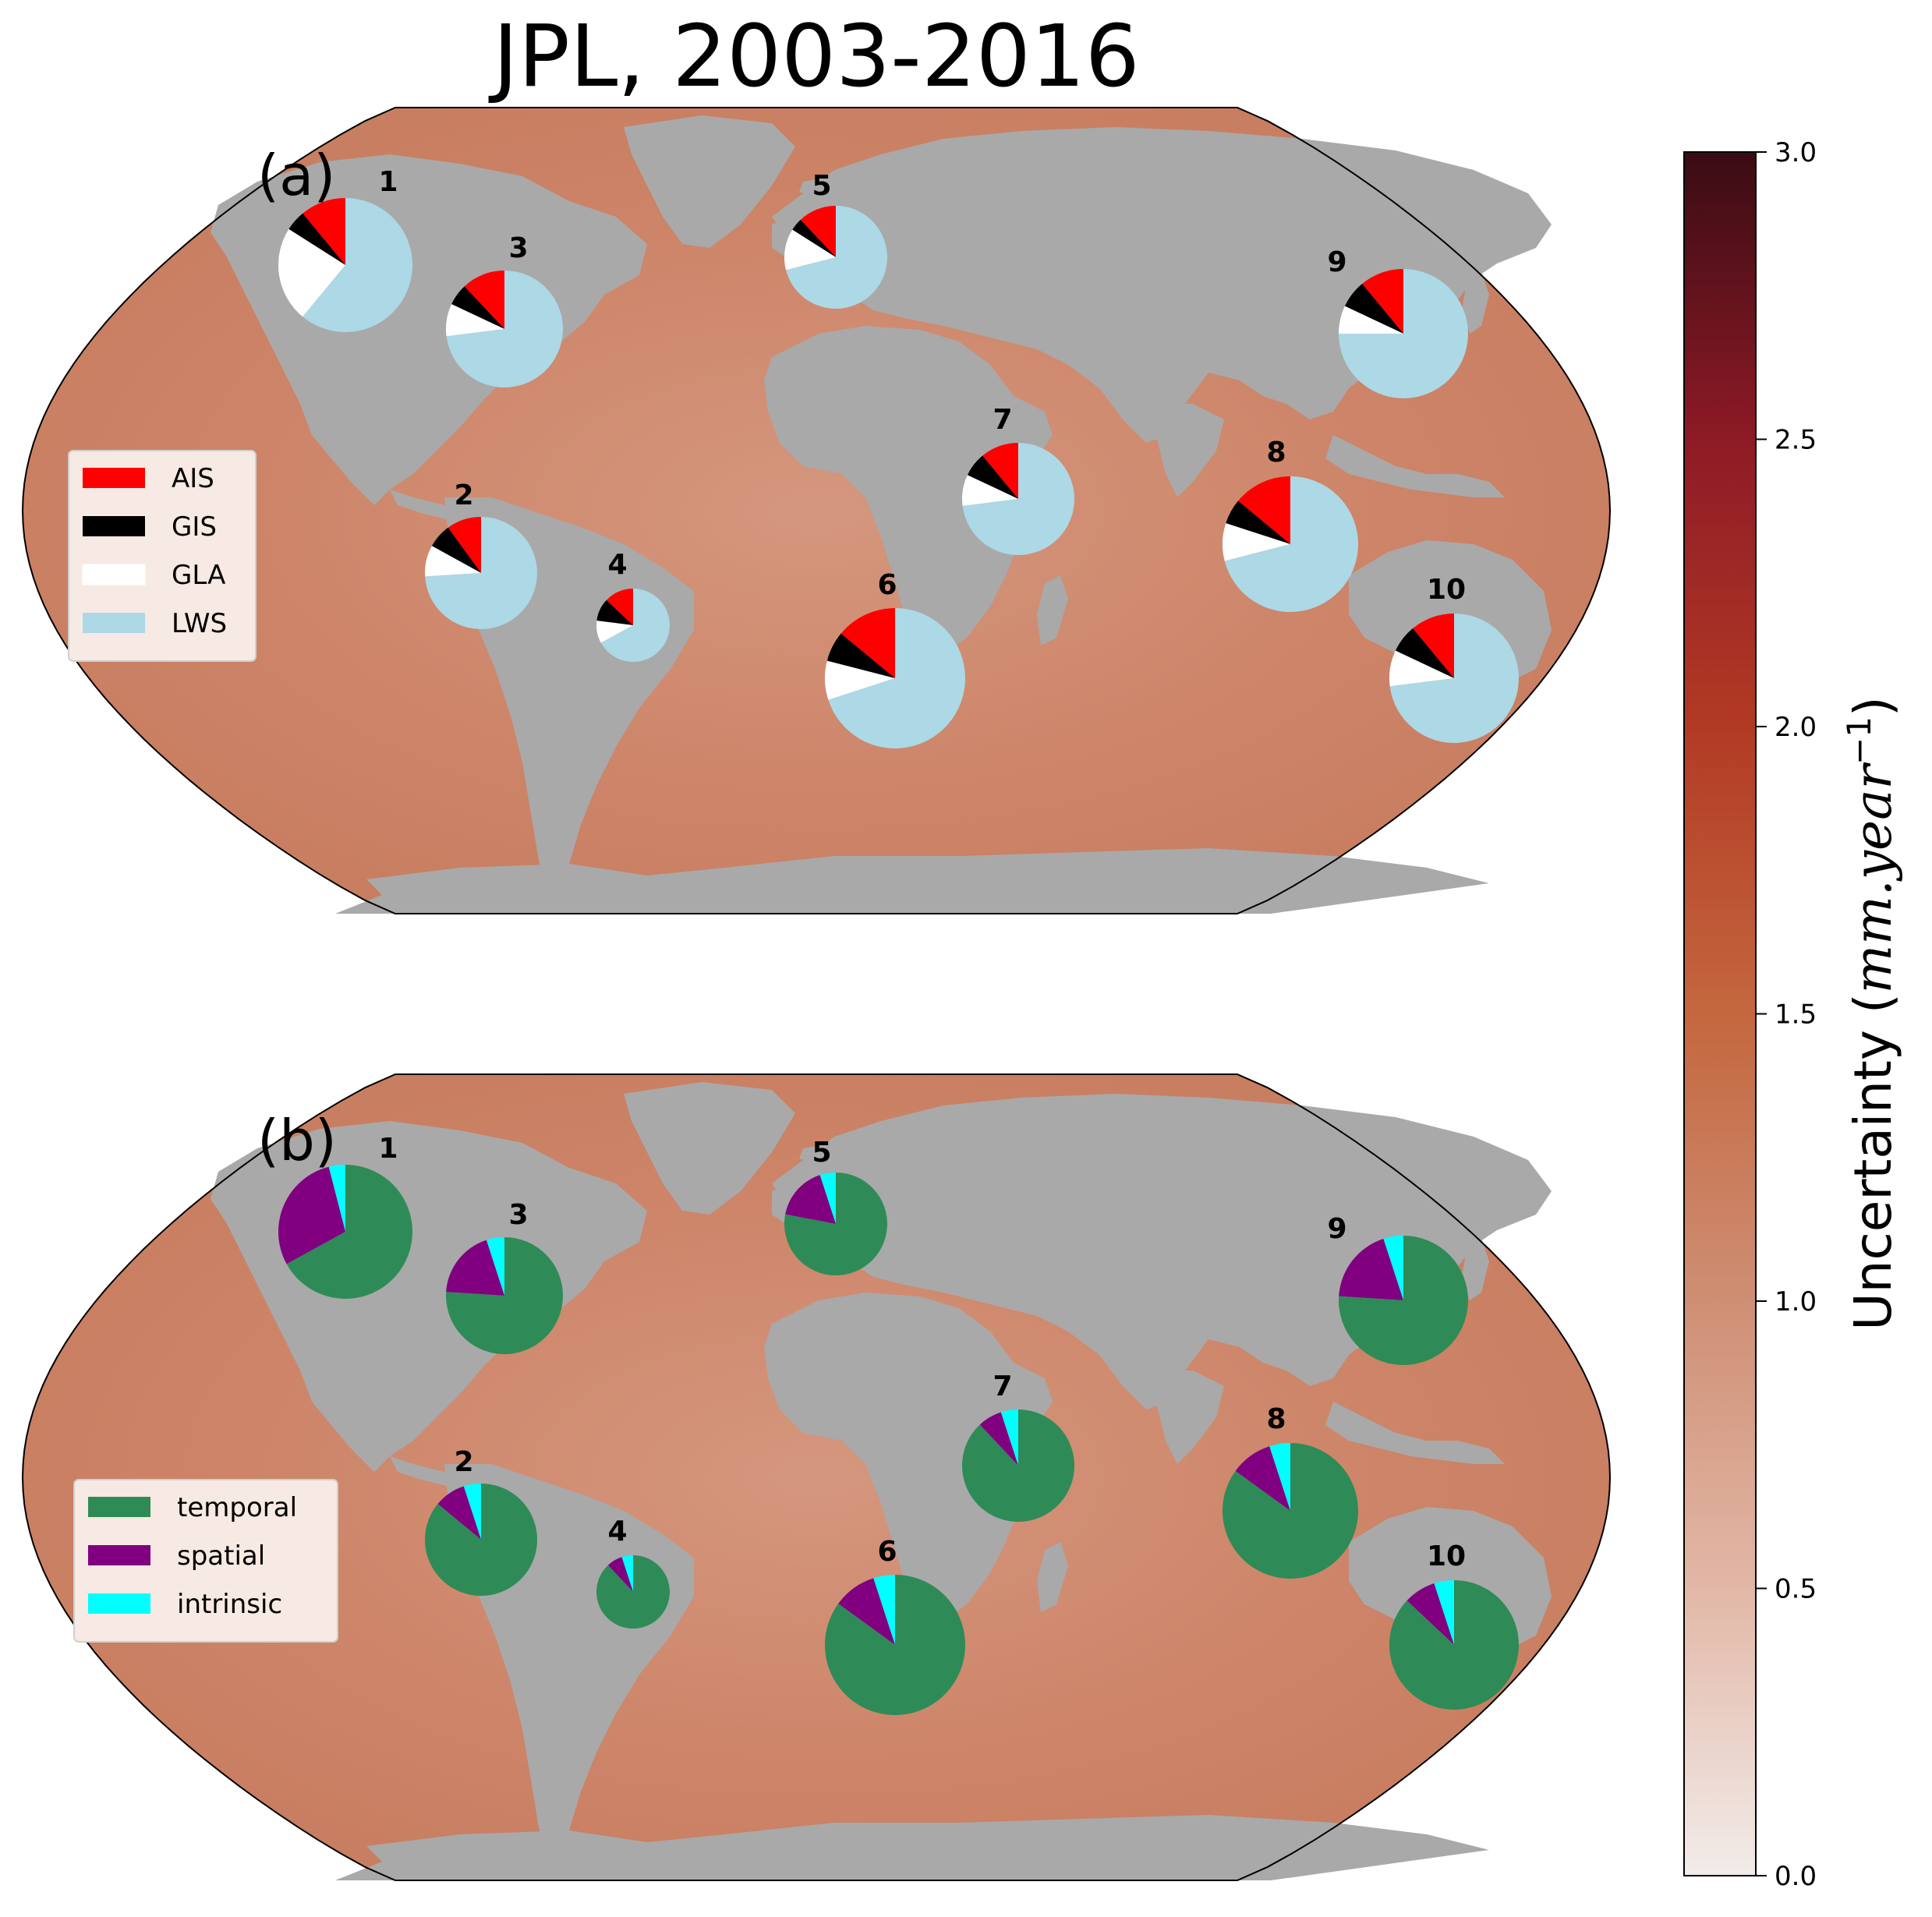  Describe the element at coordinates (1796, 152) in the screenshot. I see `colorbar-tick-label: 3.0` at that location.